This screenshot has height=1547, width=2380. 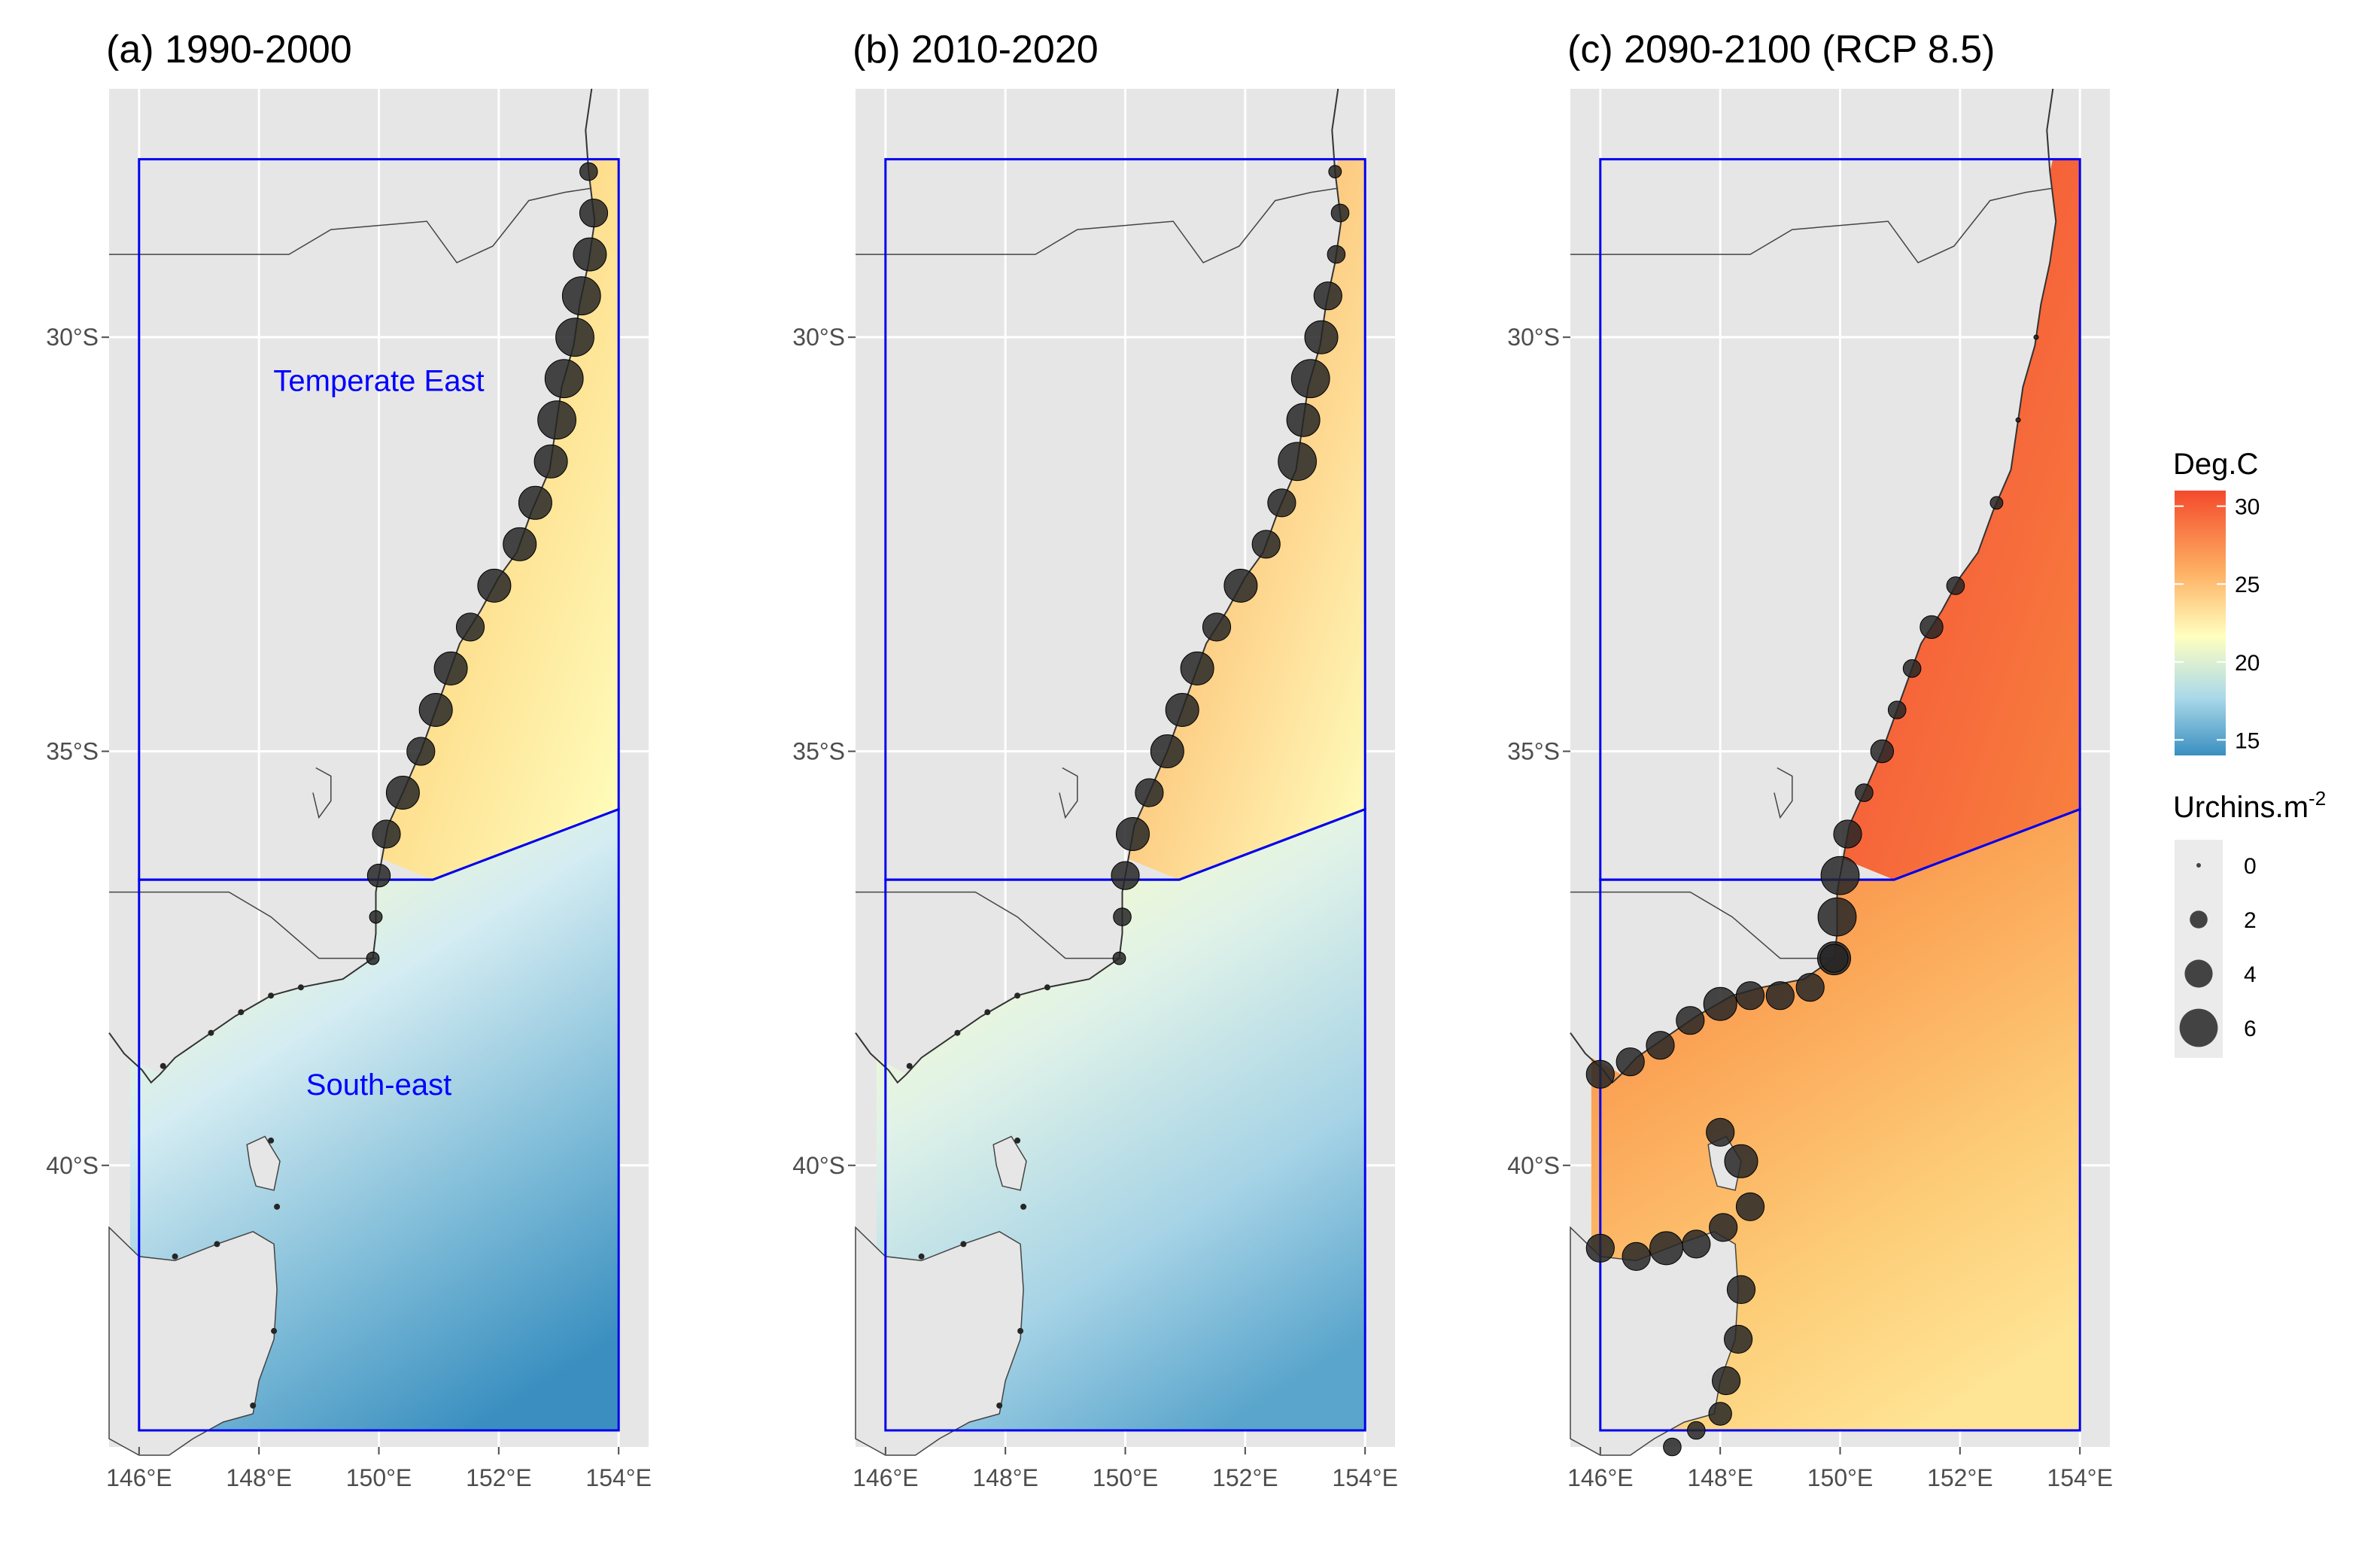 I want to click on flinders-island, so click(x=1009, y=1163).